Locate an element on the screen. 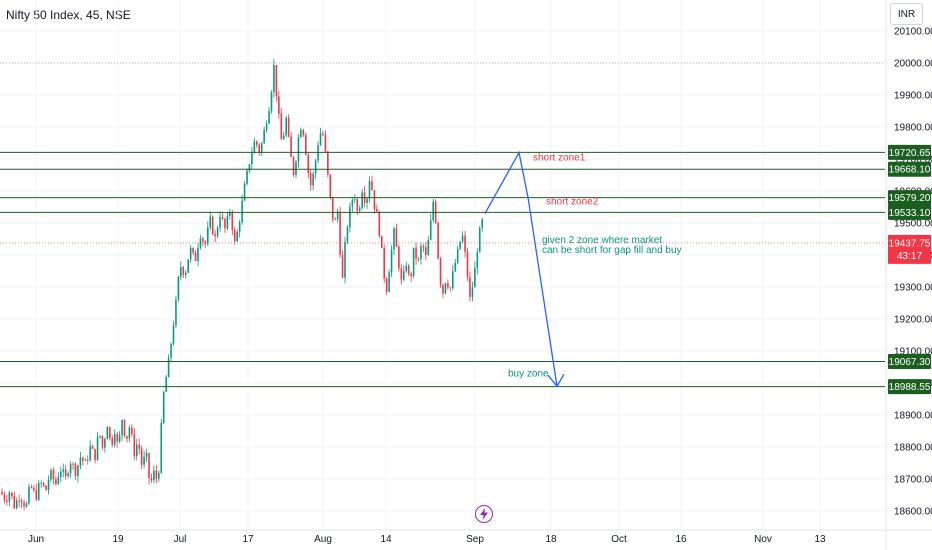  x-tick-label: Jul is located at coordinates (180, 539).